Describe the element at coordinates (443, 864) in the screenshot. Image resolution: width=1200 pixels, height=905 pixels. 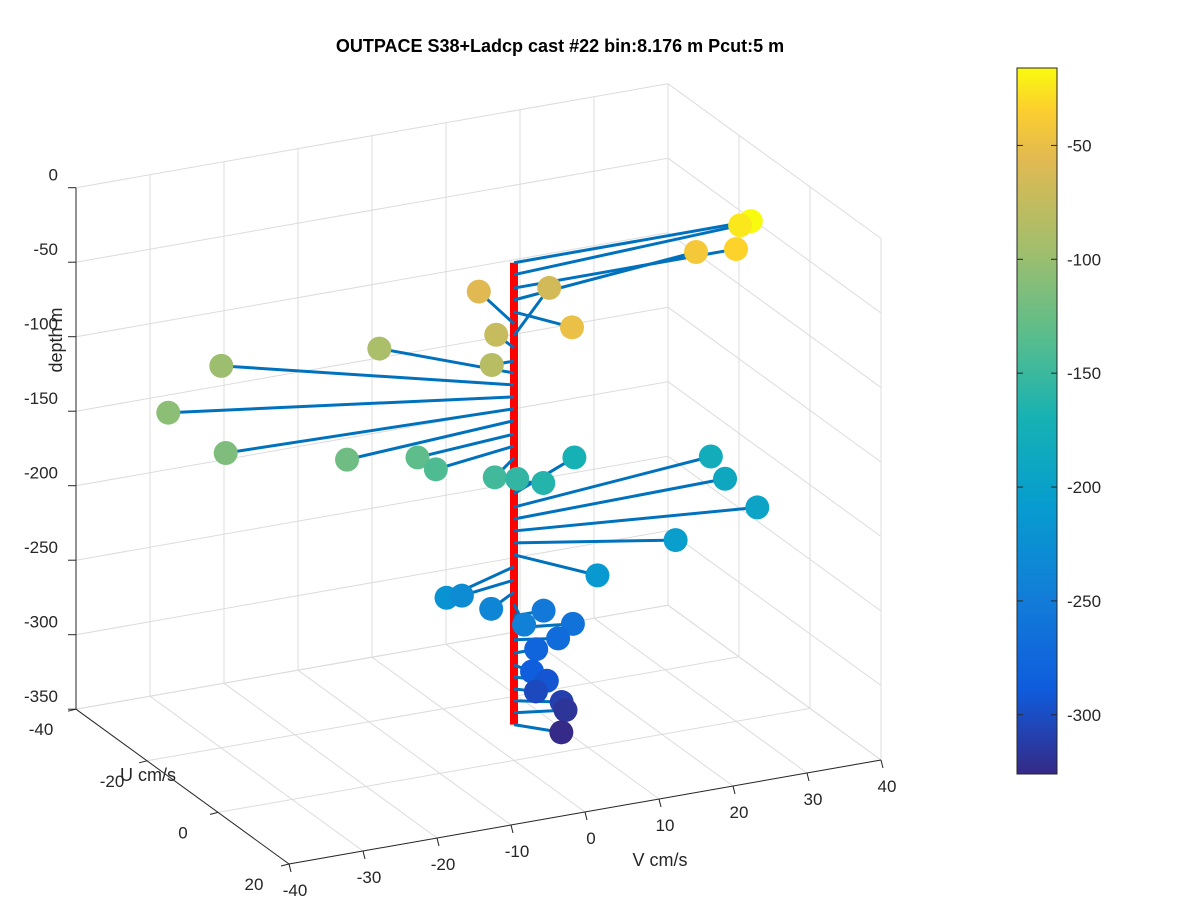
I see `x-tick-label: -20` at that location.